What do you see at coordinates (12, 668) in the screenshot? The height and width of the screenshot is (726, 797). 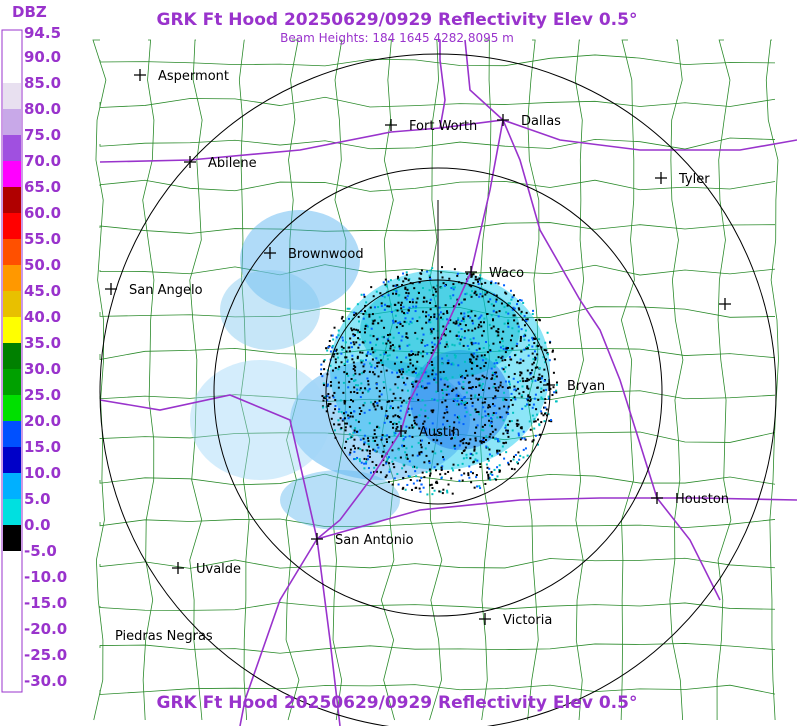 I see `legend-swatch` at bounding box center [12, 668].